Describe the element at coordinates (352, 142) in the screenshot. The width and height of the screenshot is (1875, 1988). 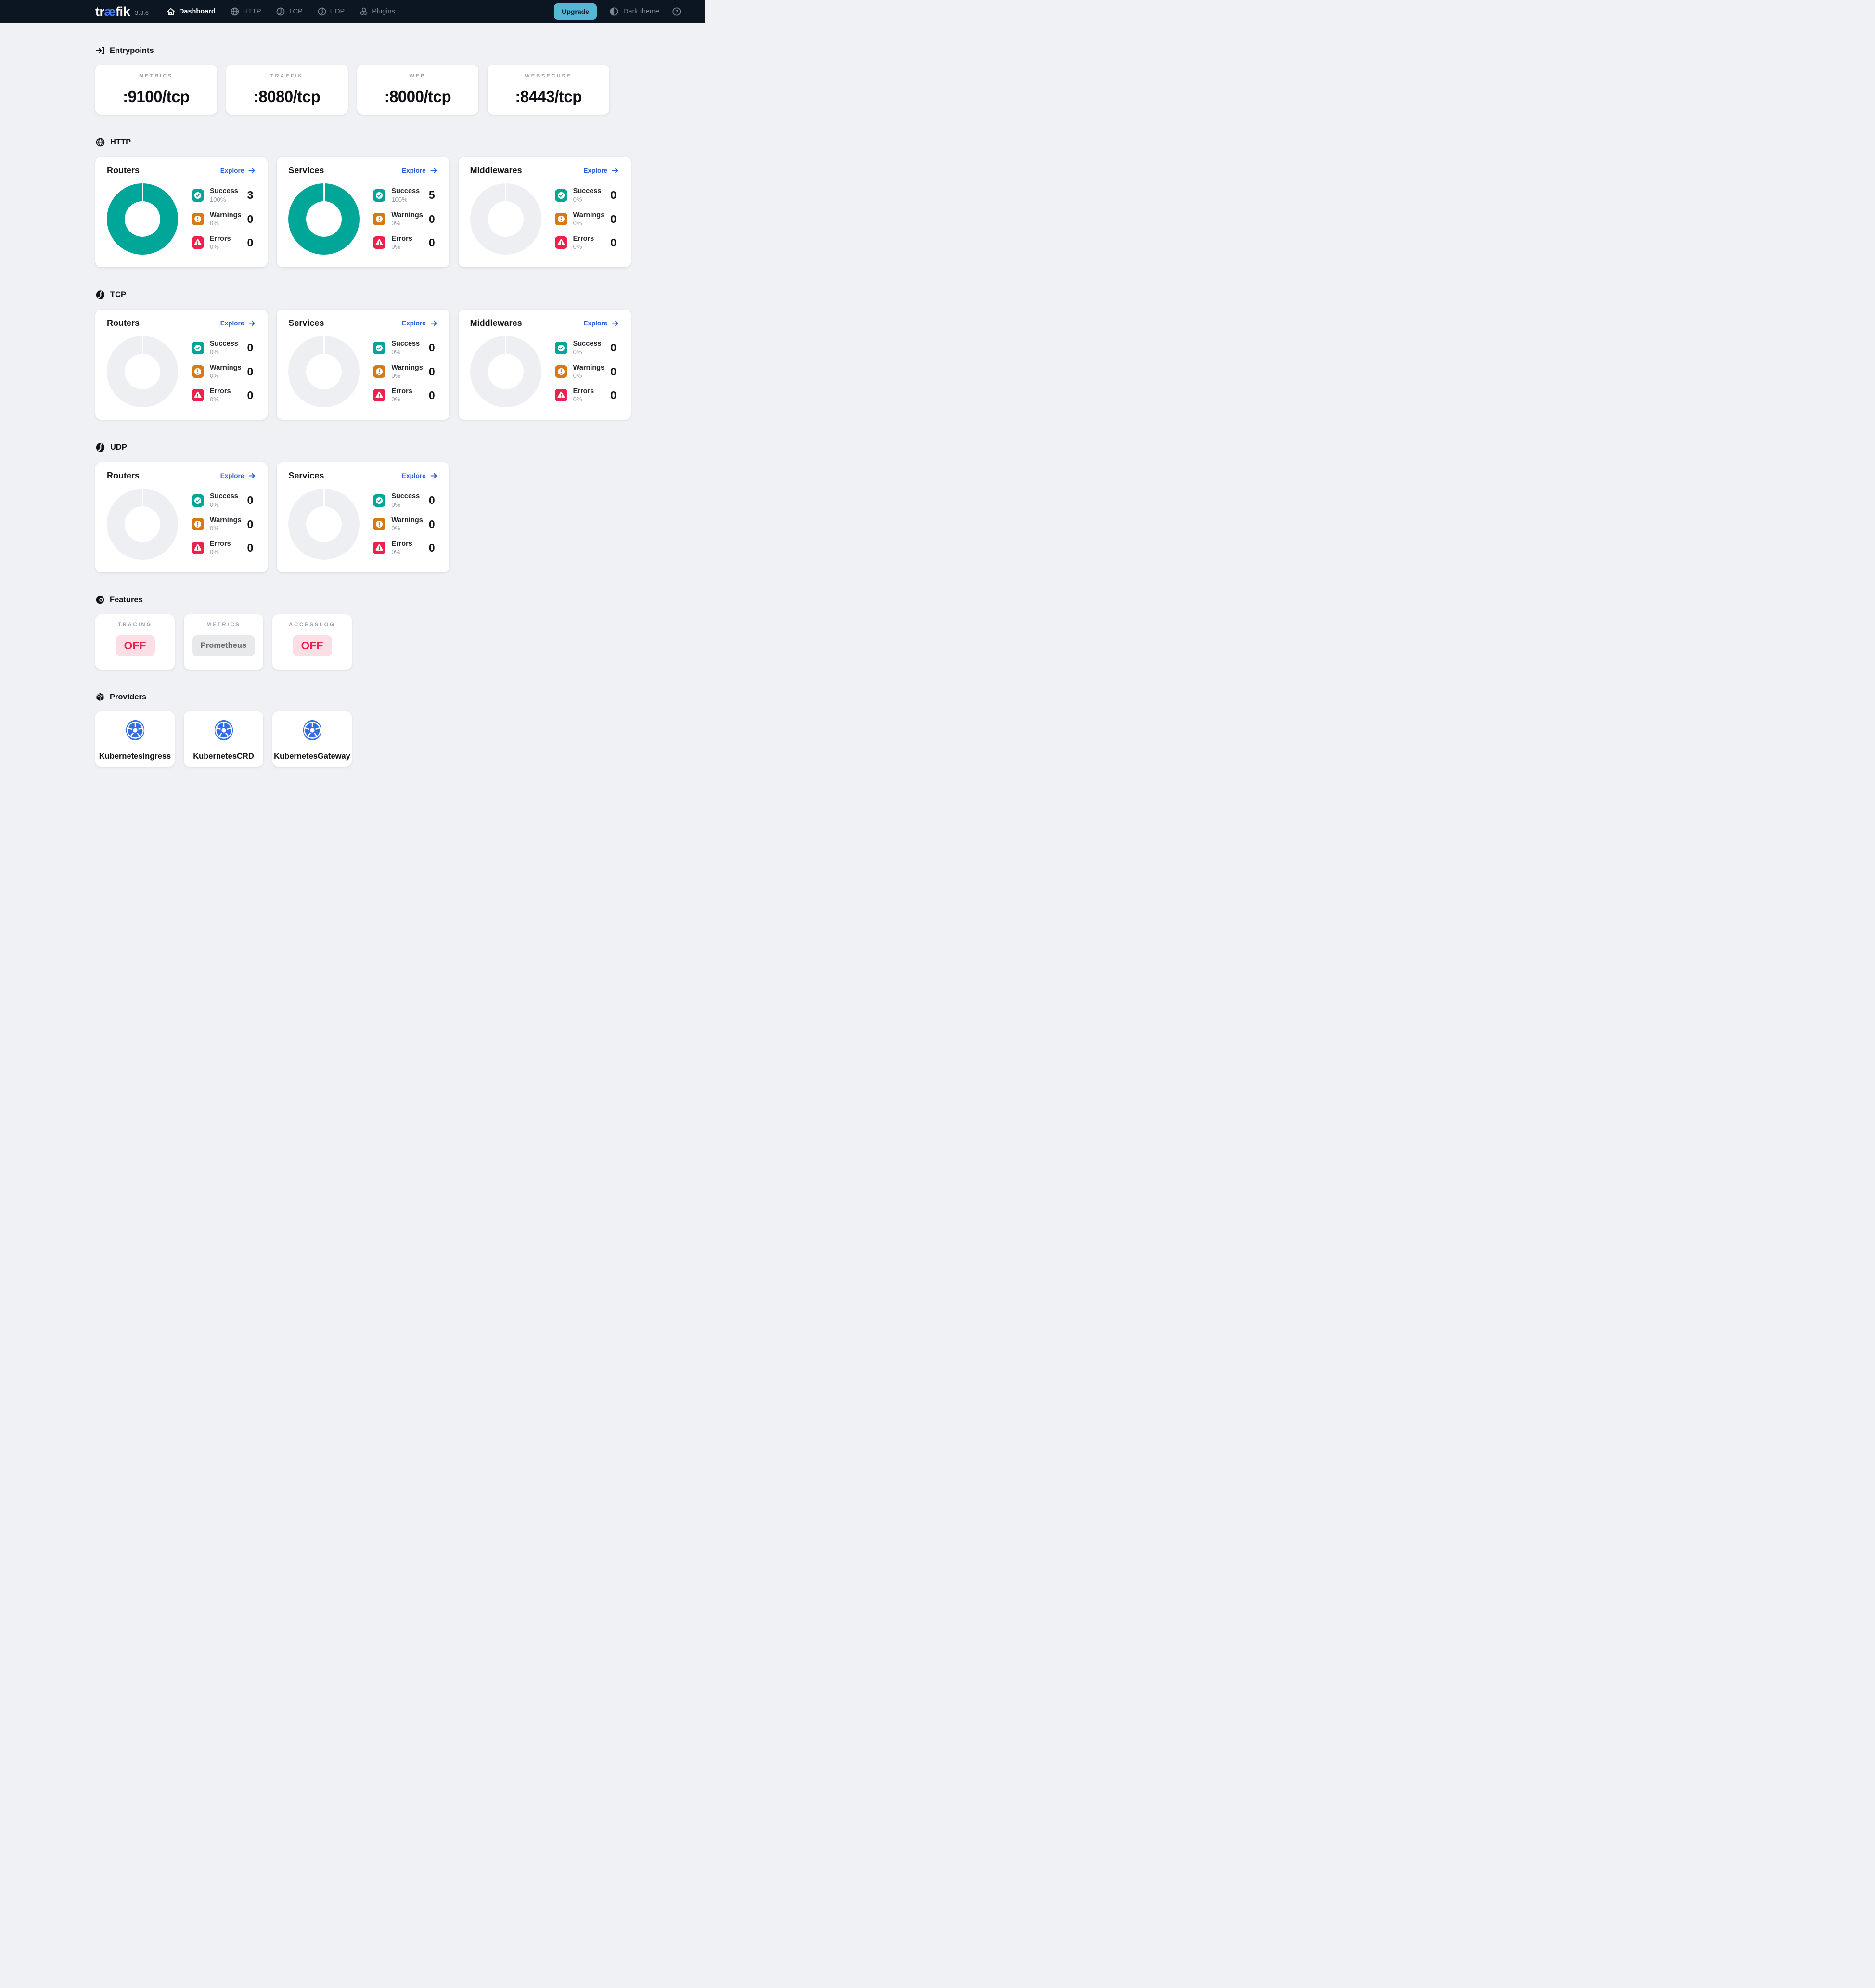
I see `http-section-header: HTTP` at that location.